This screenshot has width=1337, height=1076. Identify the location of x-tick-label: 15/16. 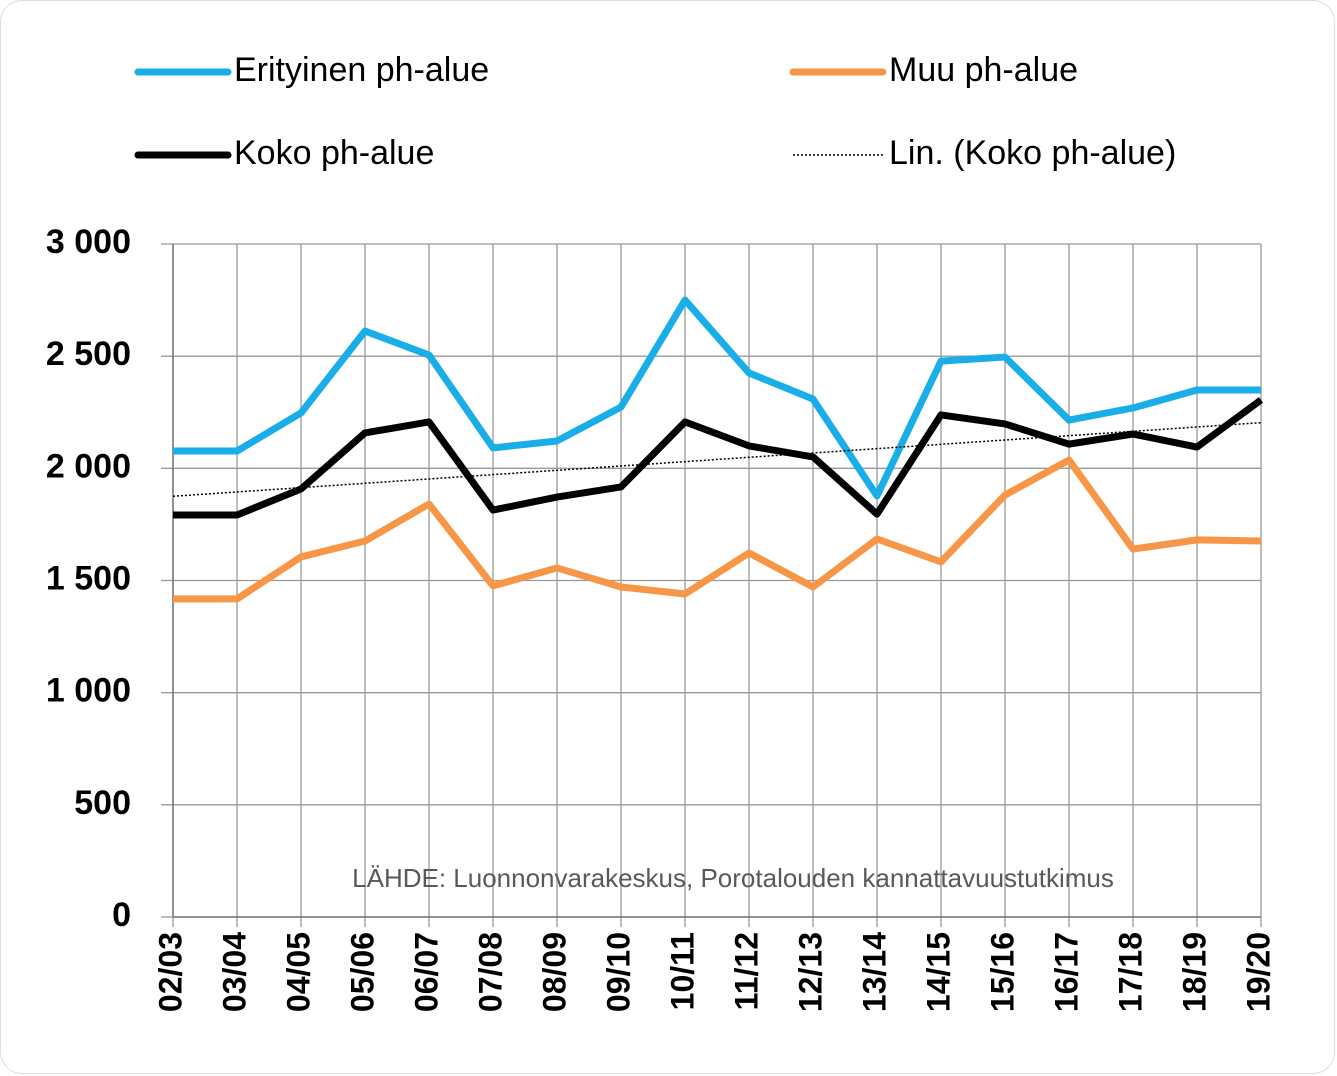
(1002, 972).